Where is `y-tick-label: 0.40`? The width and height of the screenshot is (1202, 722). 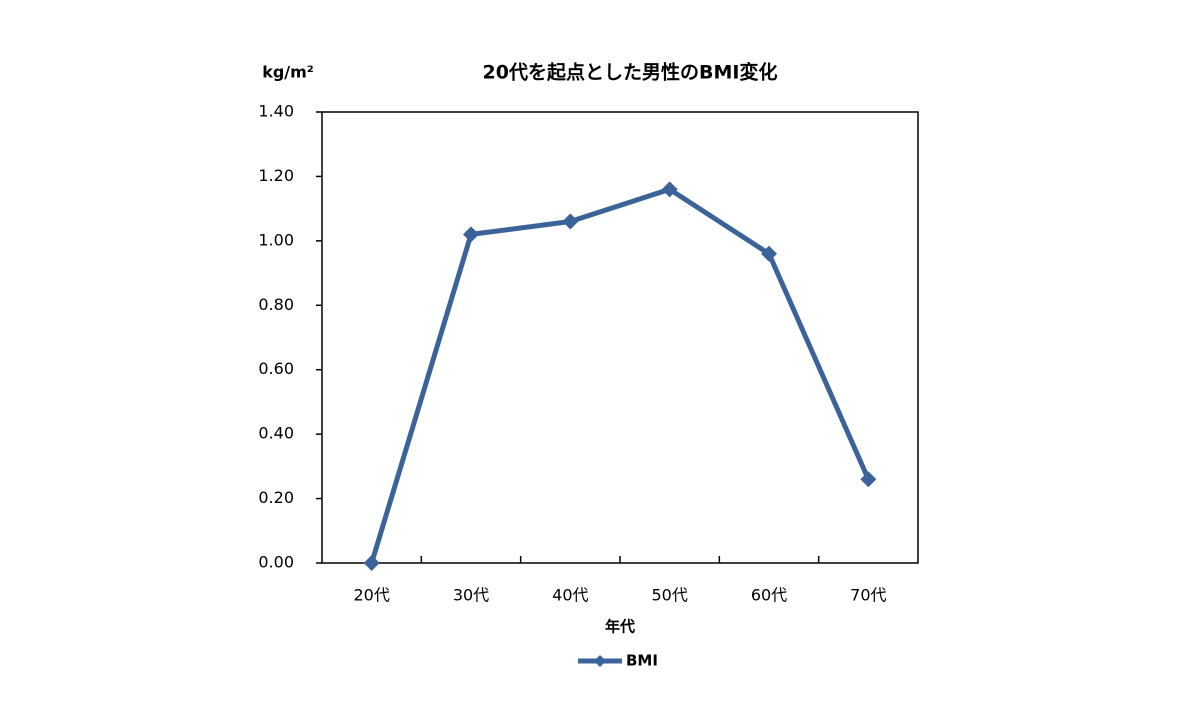 y-tick-label: 0.40 is located at coordinates (276, 433).